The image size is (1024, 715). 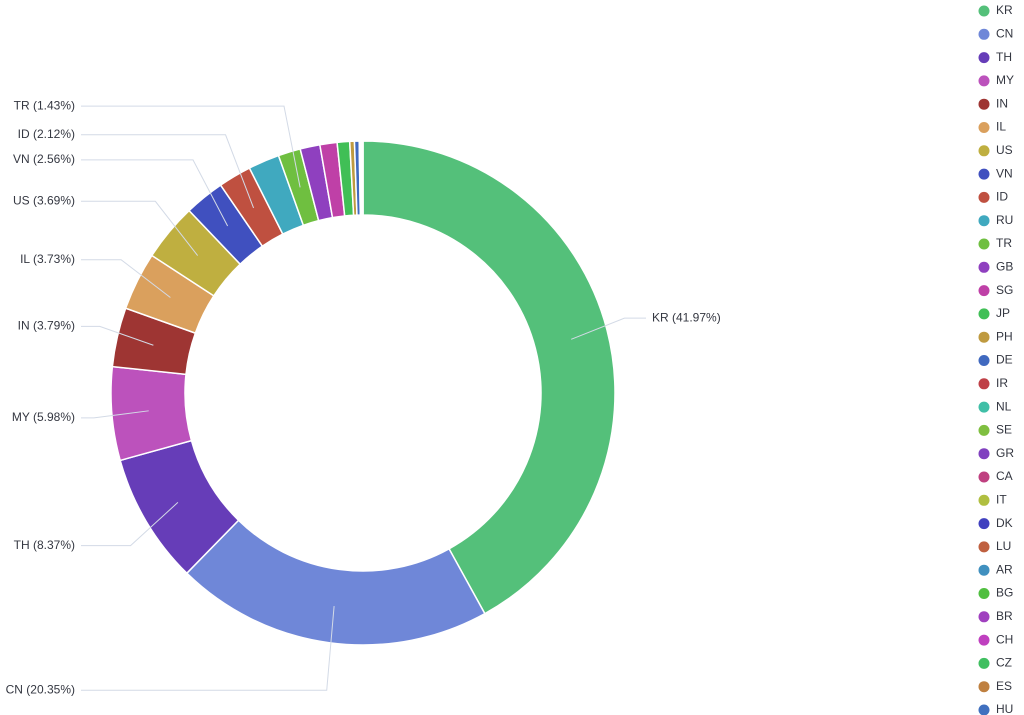 I want to click on legend-label: RU, so click(x=1004, y=220).